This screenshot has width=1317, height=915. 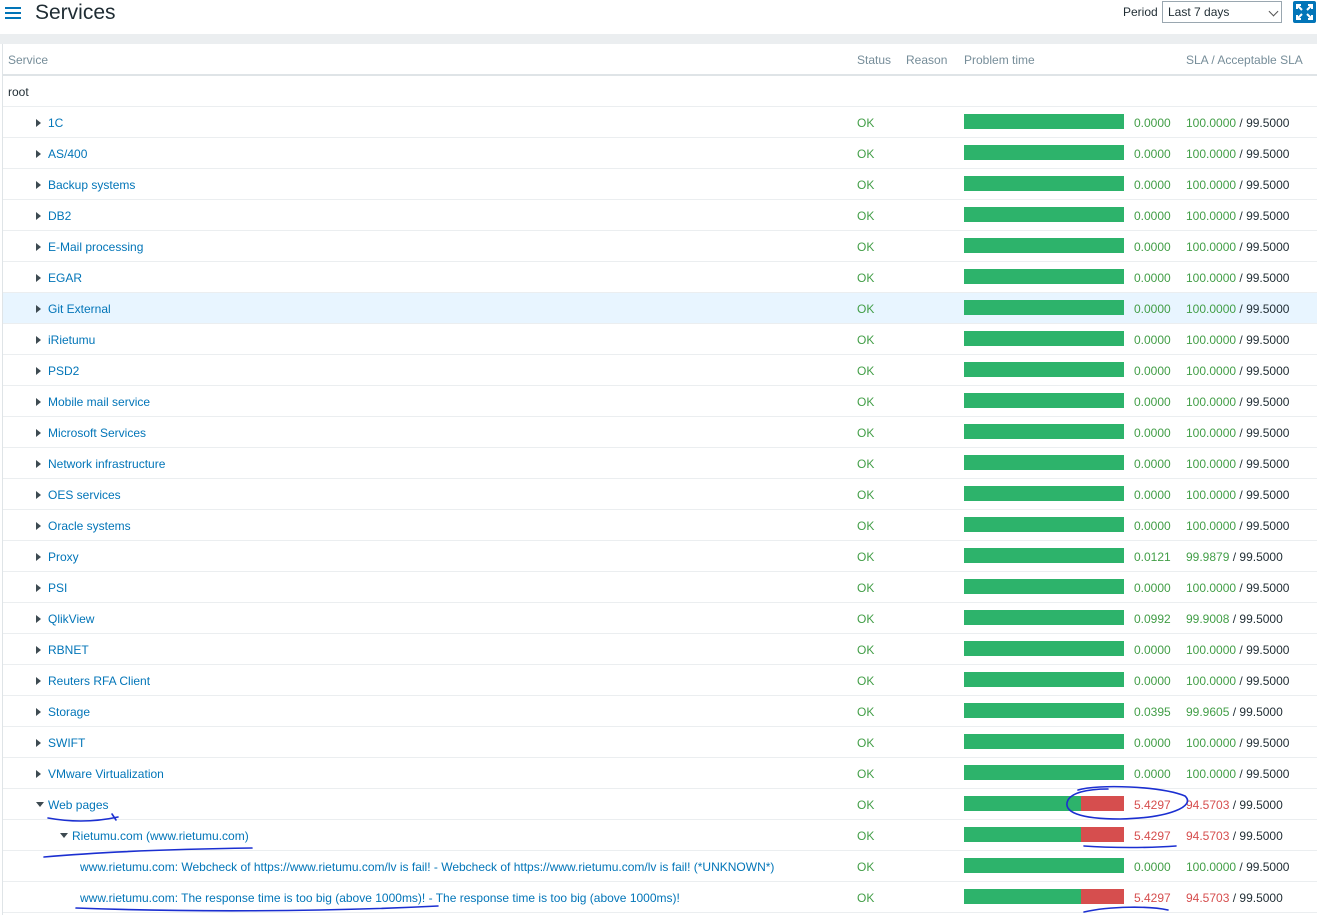 I want to click on service-name-link: PSD2, so click(x=64, y=371).